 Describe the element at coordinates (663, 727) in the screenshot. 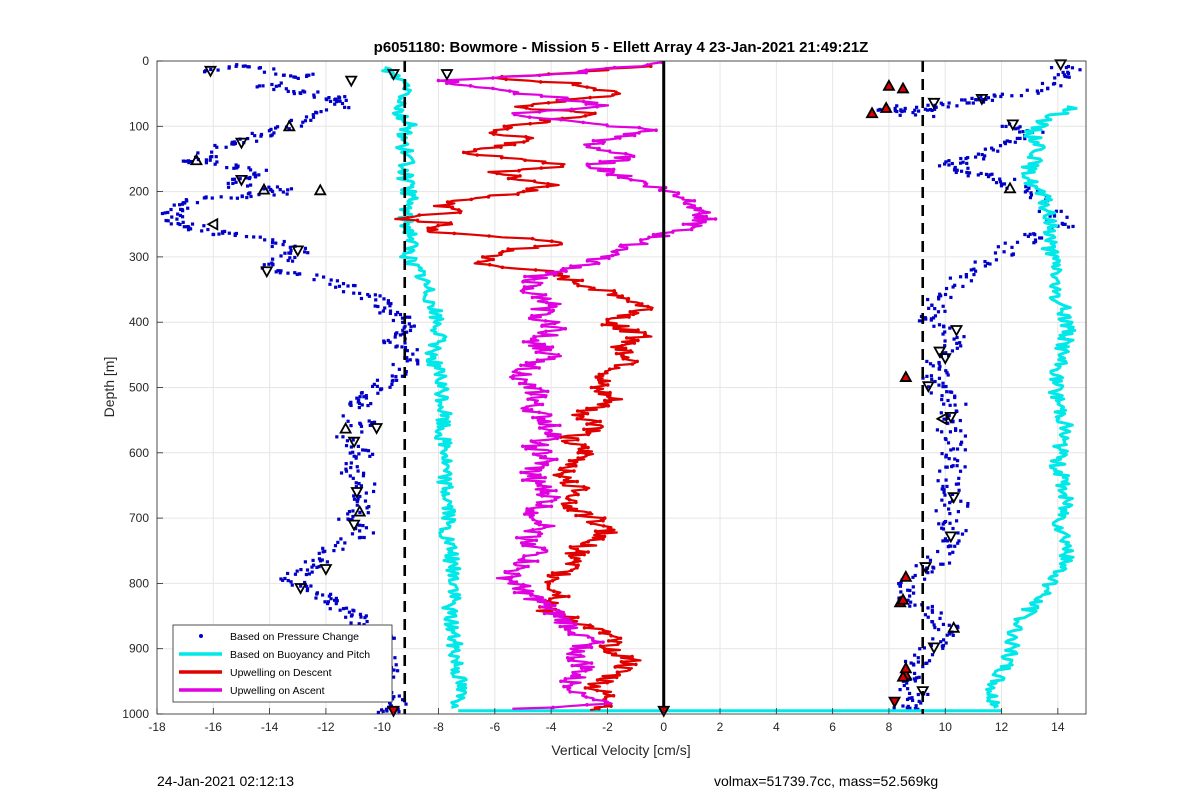

I see `x-tick-label: 0` at that location.